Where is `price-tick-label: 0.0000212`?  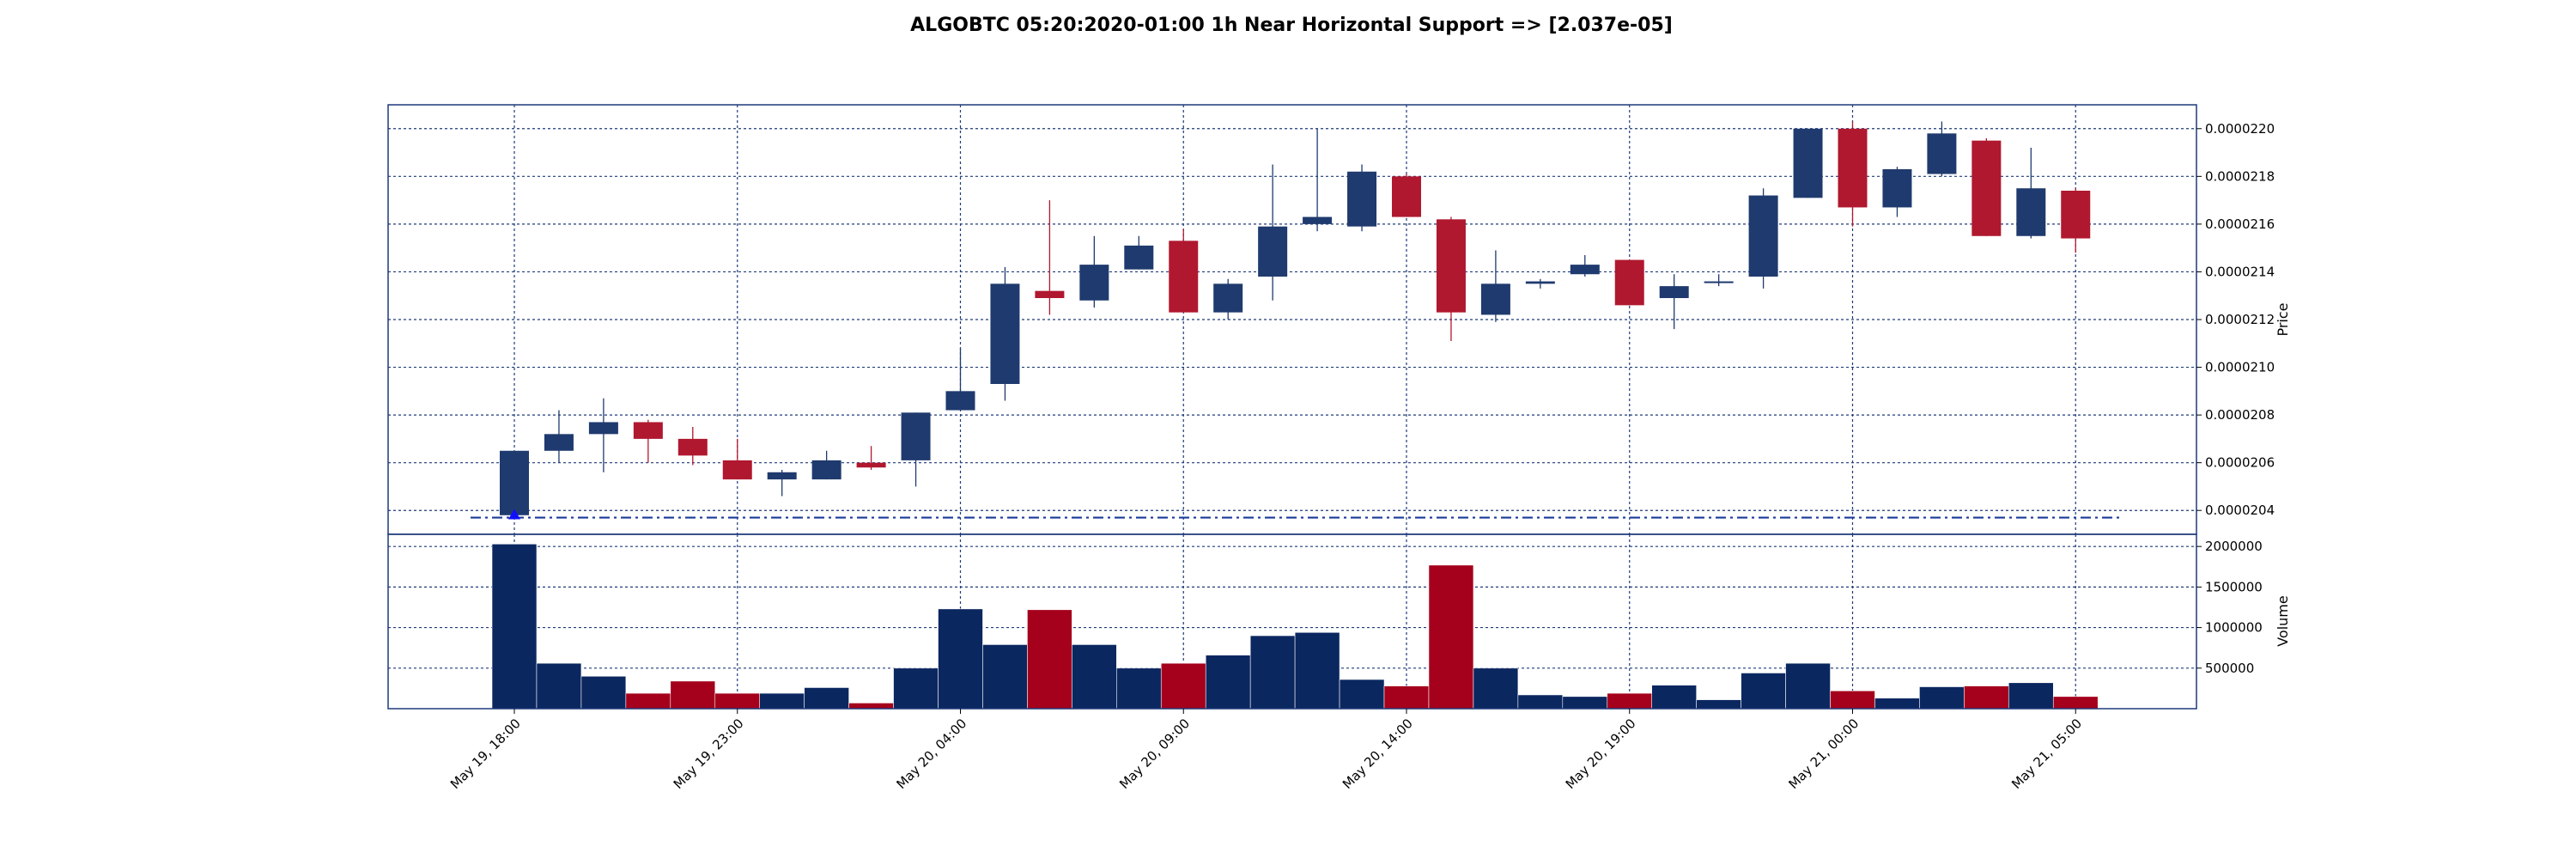 price-tick-label: 0.0000212 is located at coordinates (2240, 319).